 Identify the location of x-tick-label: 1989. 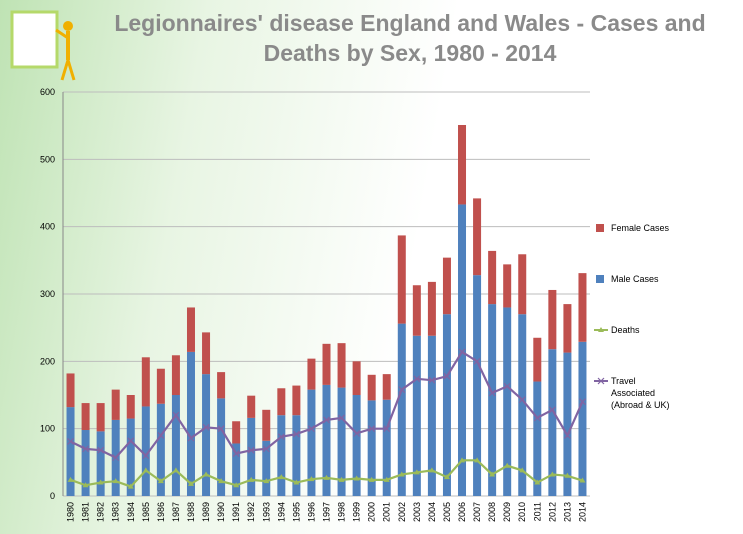
(206, 512).